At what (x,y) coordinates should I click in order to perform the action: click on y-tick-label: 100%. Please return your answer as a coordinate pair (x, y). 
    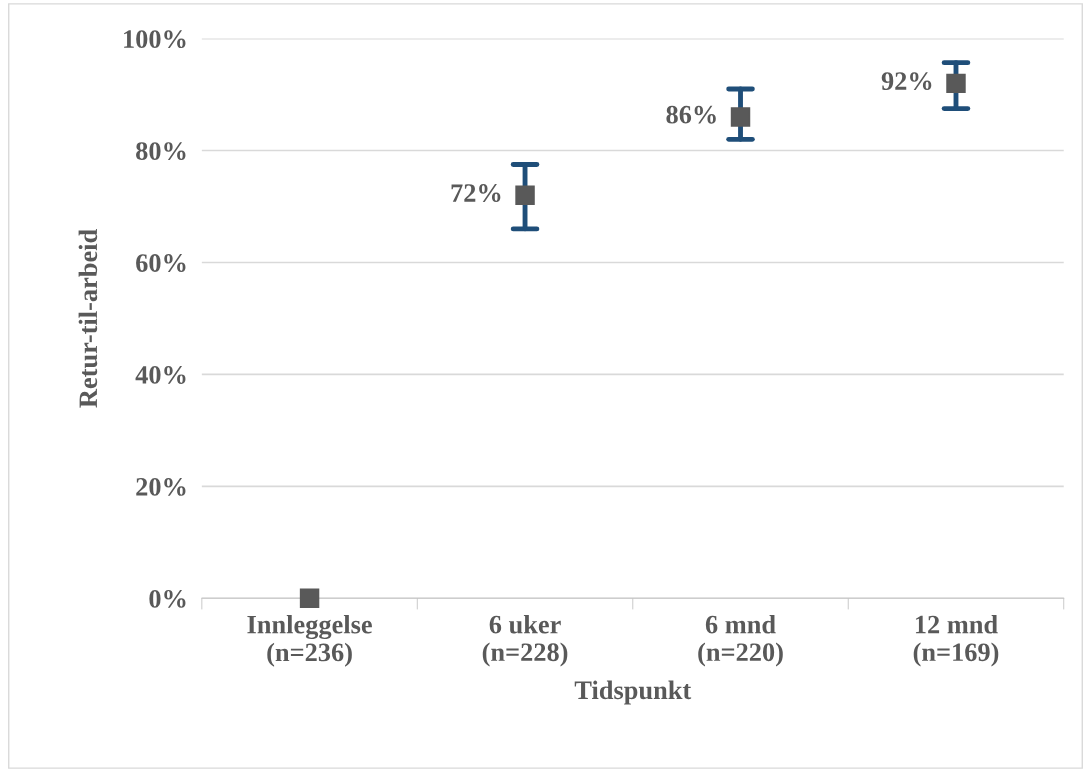
    Looking at the image, I should click on (155, 39).